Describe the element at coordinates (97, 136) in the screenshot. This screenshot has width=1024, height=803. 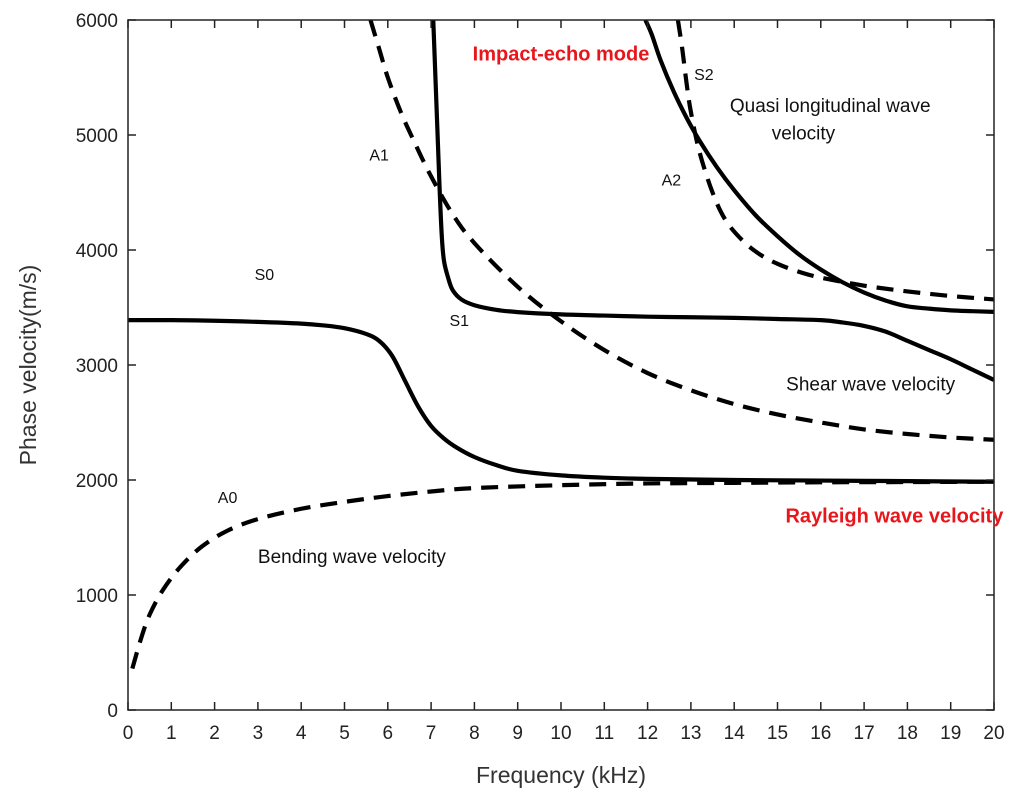
I see `y-tick-label: 5000` at that location.